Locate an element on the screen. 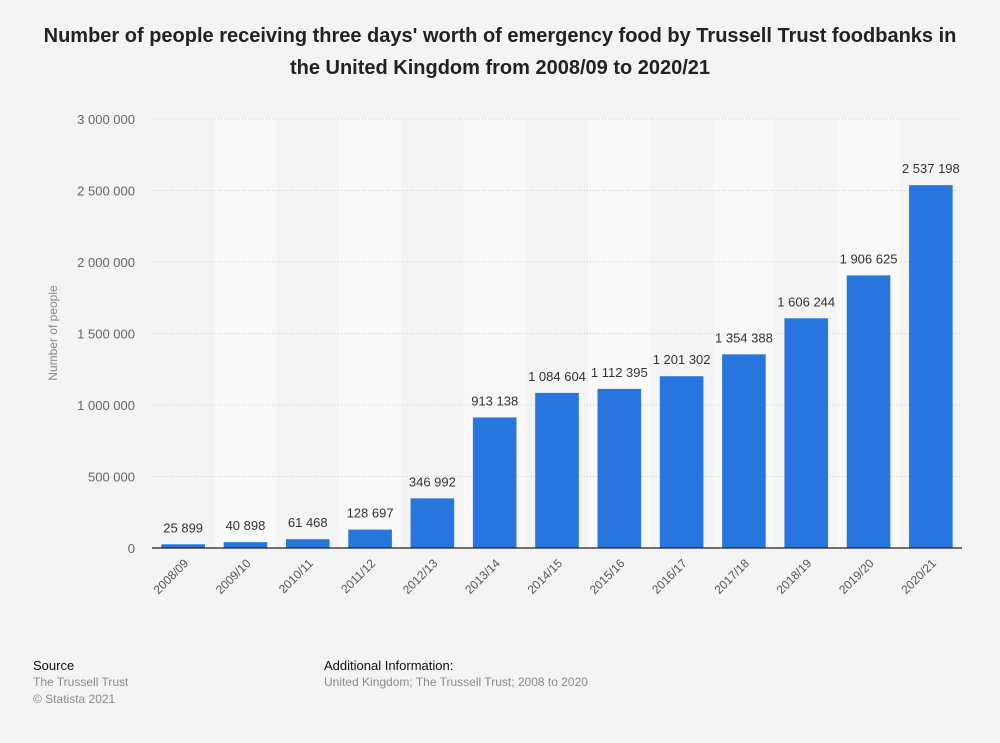 This screenshot has height=743, width=1000. data-label: 1 201 302 is located at coordinates (682, 359).